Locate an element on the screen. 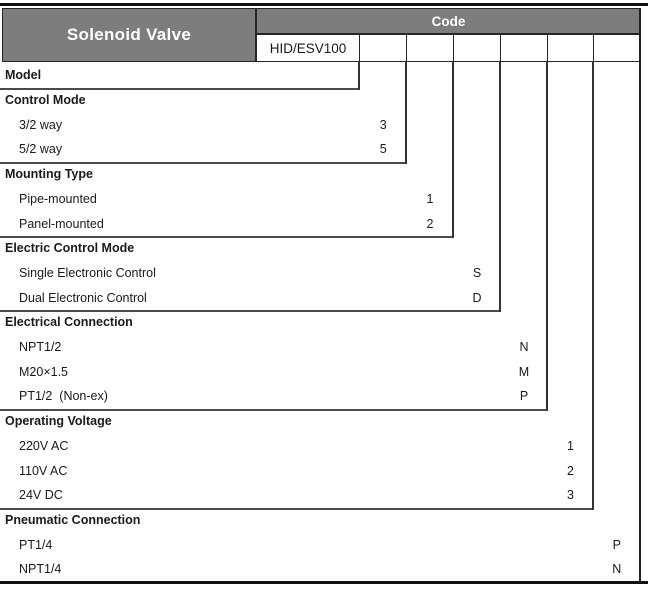 This screenshot has height=596, width=648. option-label: M20×1.5 is located at coordinates (43, 371).